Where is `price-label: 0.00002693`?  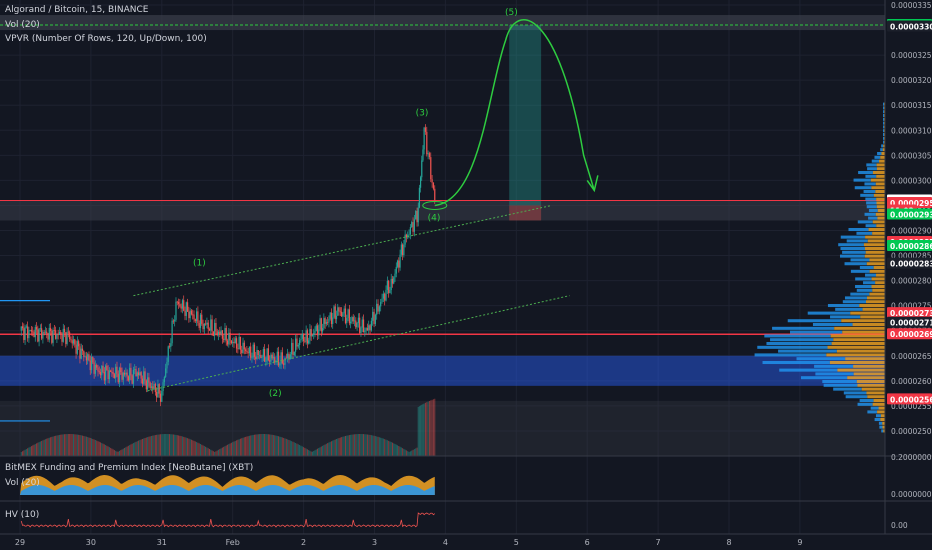 price-label: 0.00002693 is located at coordinates (911, 334).